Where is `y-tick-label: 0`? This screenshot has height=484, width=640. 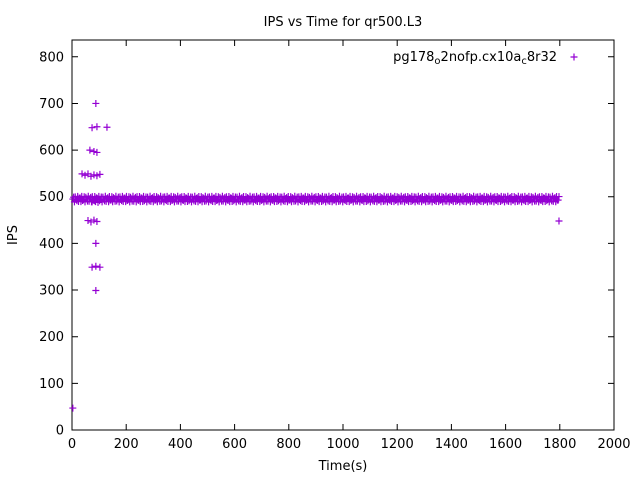
y-tick-label: 0 is located at coordinates (60, 431).